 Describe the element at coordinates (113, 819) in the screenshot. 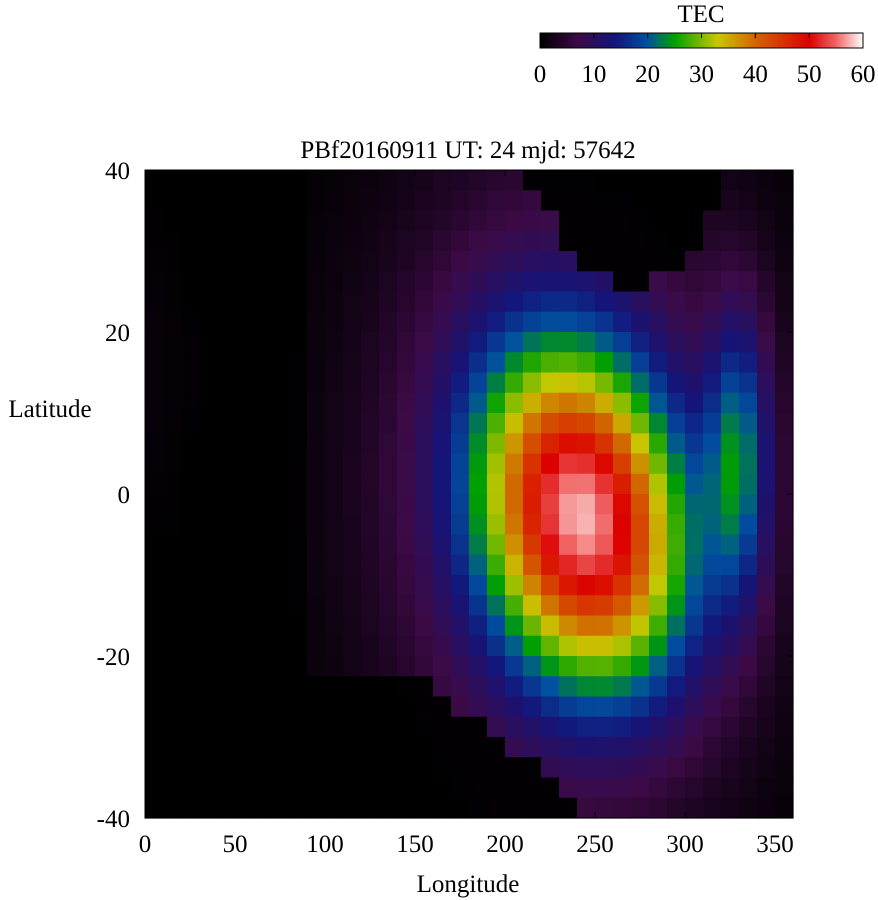

I see `y-tick-label: -40` at that location.